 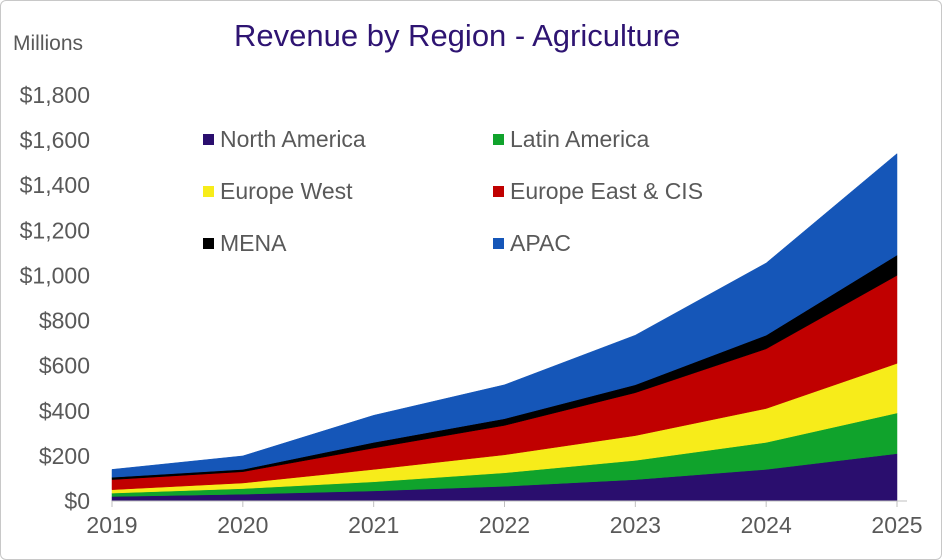 I want to click on legend-item: Europe East & CIS, so click(x=598, y=191).